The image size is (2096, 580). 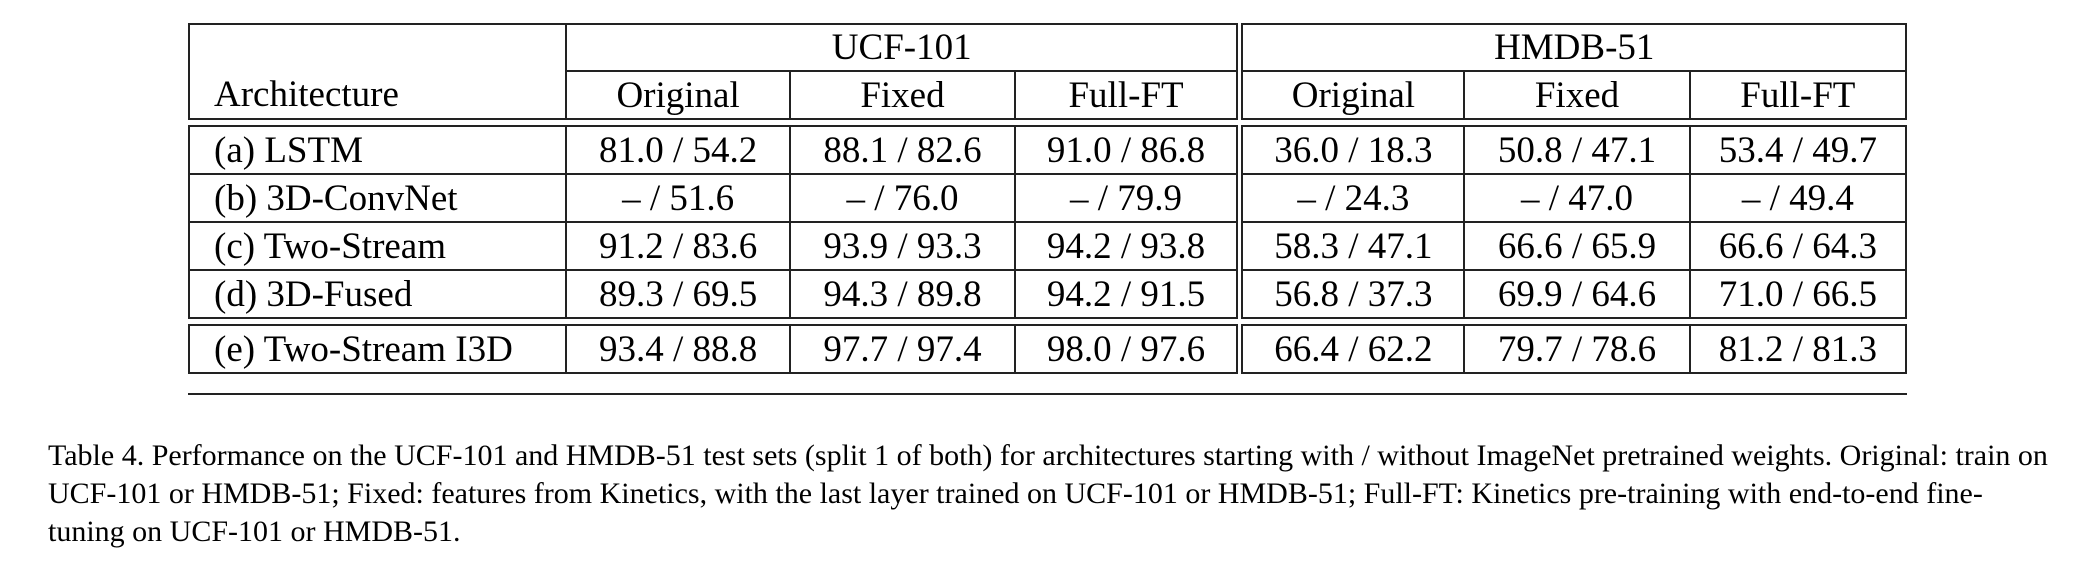 What do you see at coordinates (1047, 394) in the screenshot?
I see `table-bottom-rule` at bounding box center [1047, 394].